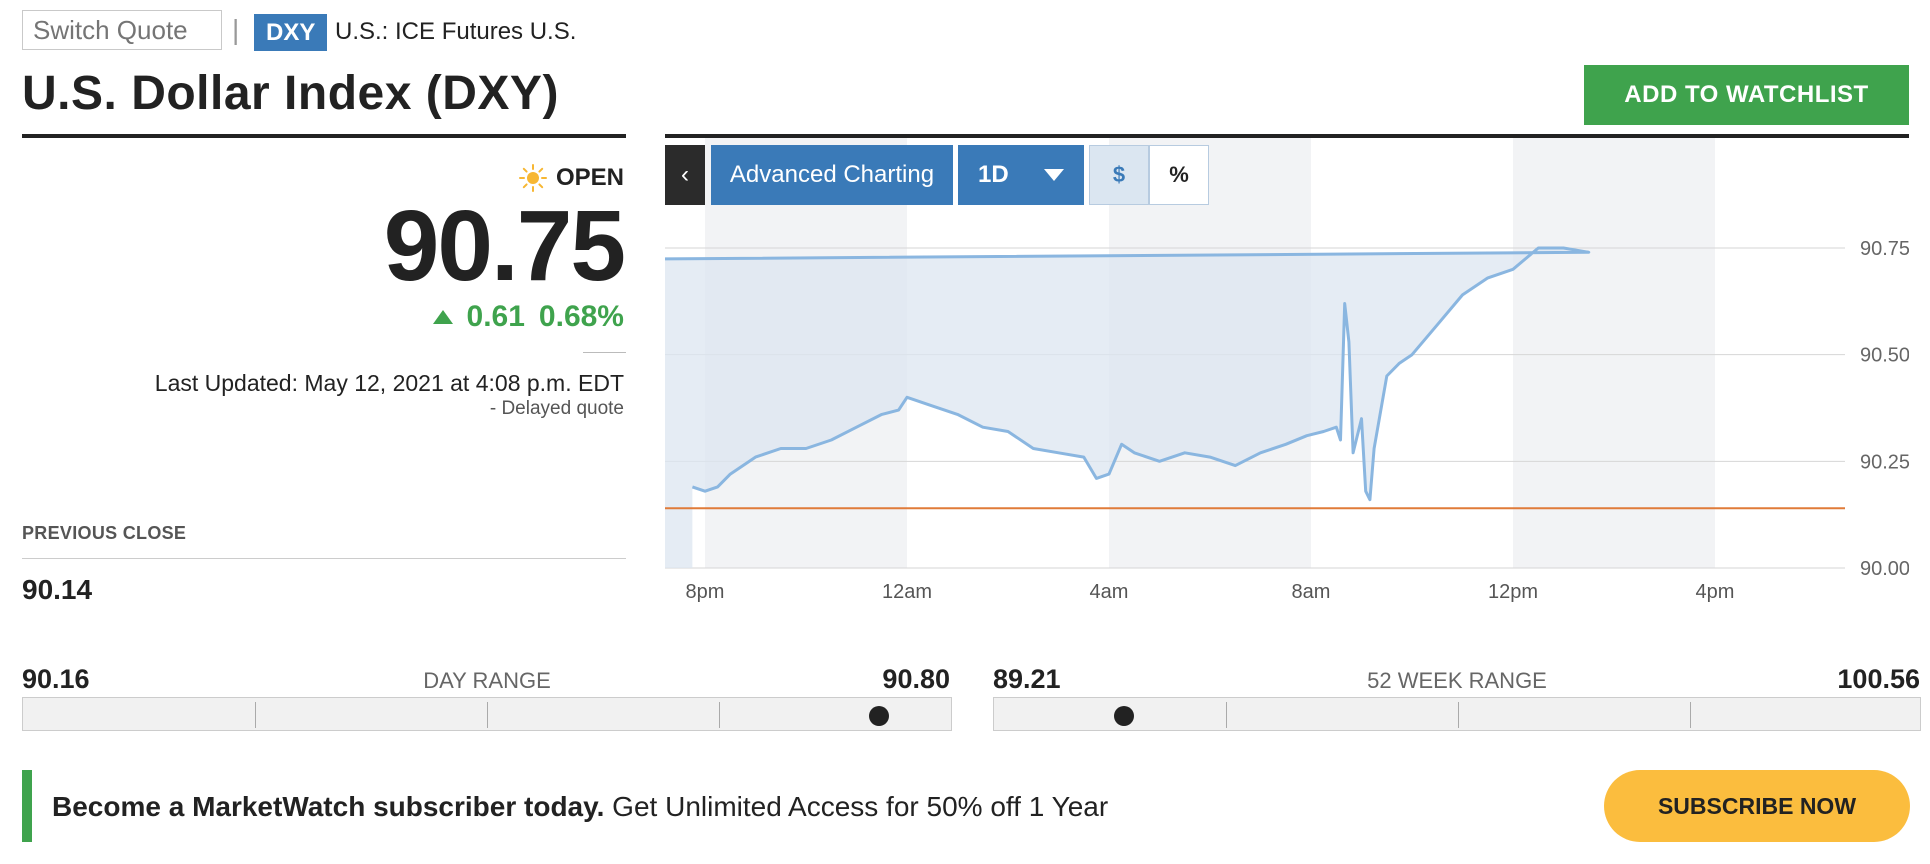  I want to click on x-tick-label: 12am, so click(907, 592).